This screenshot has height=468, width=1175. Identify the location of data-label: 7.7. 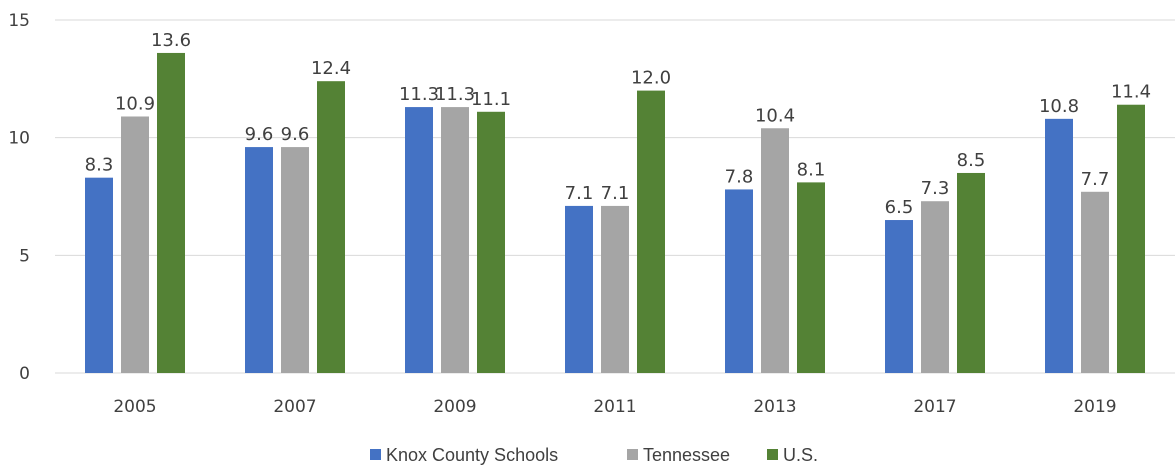
(1095, 179).